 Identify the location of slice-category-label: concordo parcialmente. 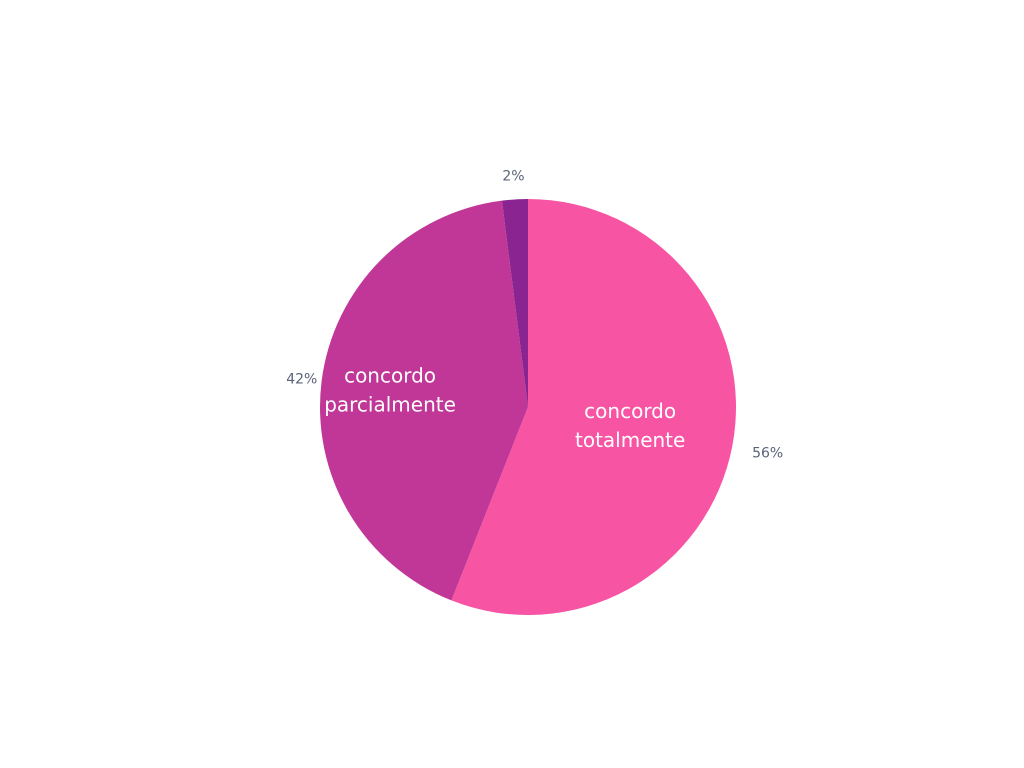
(390, 389).